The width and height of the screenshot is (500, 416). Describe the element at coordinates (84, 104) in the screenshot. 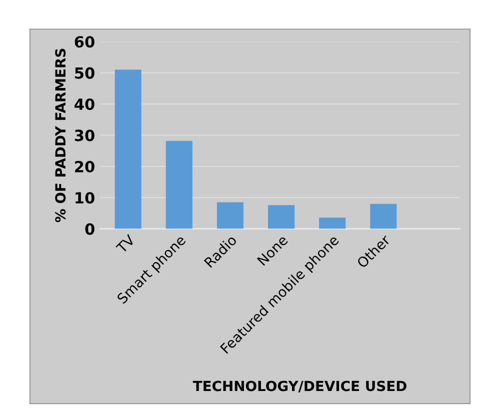

I see `y-tick-label: 40` at that location.